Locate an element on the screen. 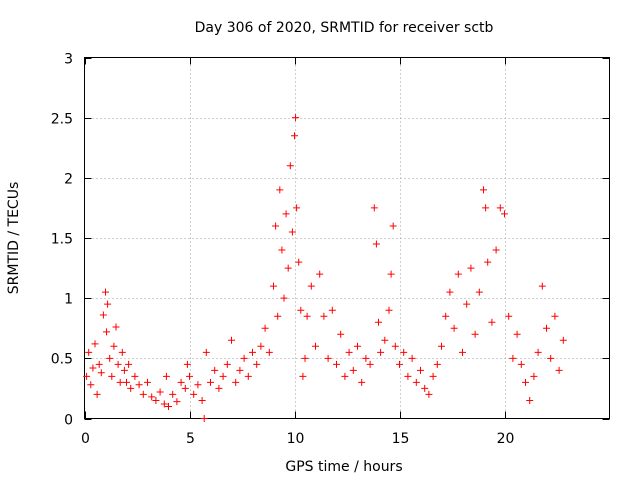  y-tick-label: 0.5 is located at coordinates (62, 360).